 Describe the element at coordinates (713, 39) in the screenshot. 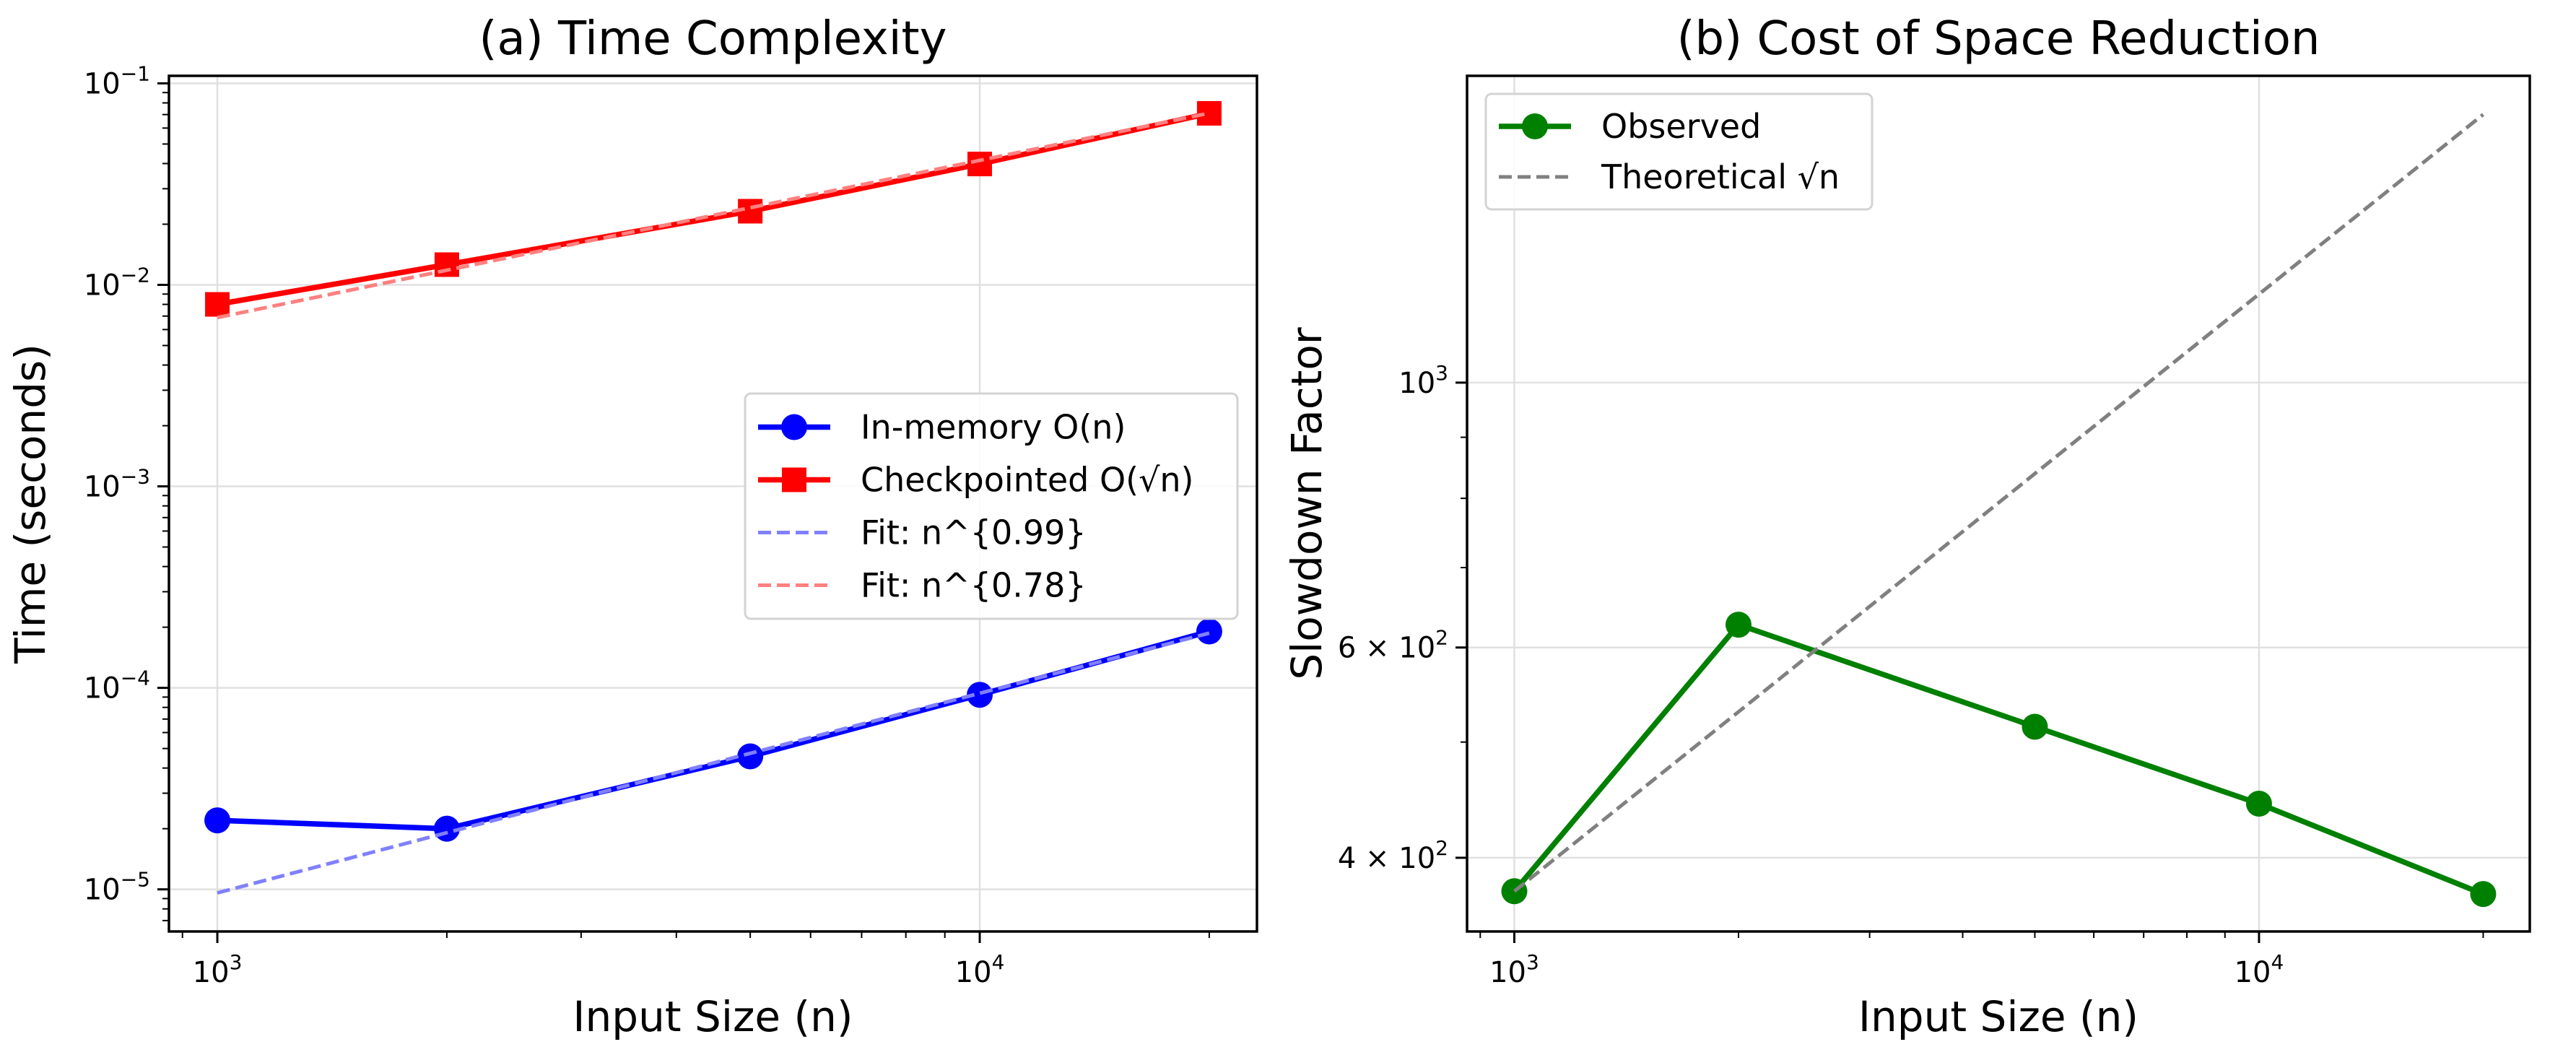

I see `chart-title: (a) Time Complexity` at that location.